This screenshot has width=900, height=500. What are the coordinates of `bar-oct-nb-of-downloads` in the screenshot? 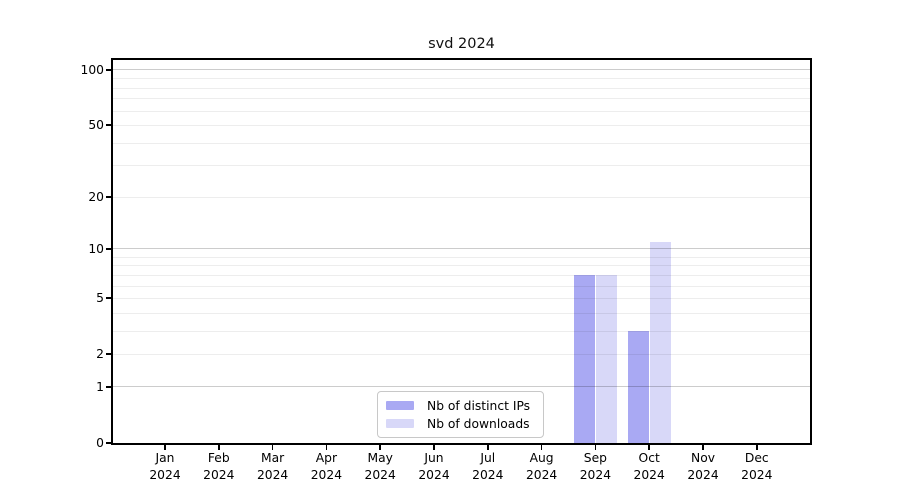 It's located at (660, 342).